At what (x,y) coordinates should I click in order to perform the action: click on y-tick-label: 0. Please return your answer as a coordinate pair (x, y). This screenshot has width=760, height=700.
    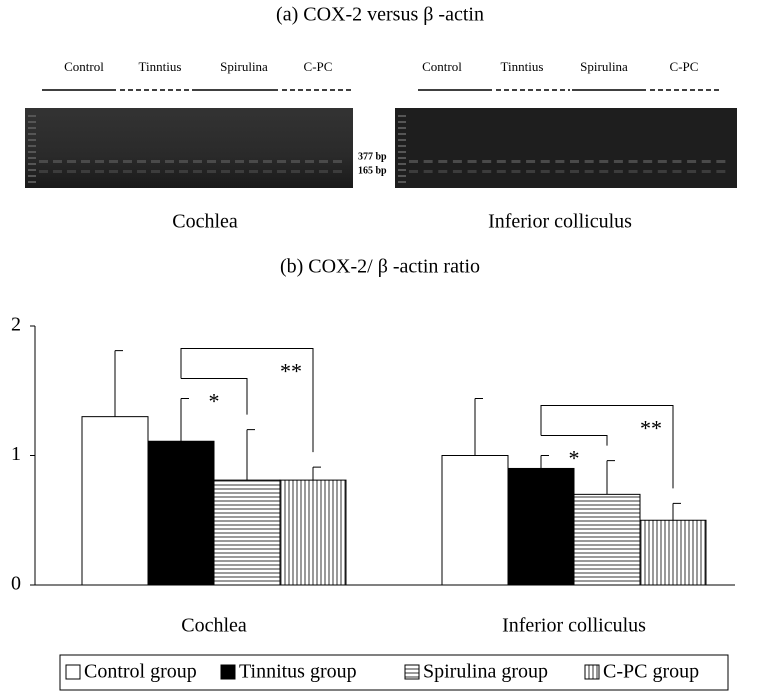
    Looking at the image, I should click on (16, 584).